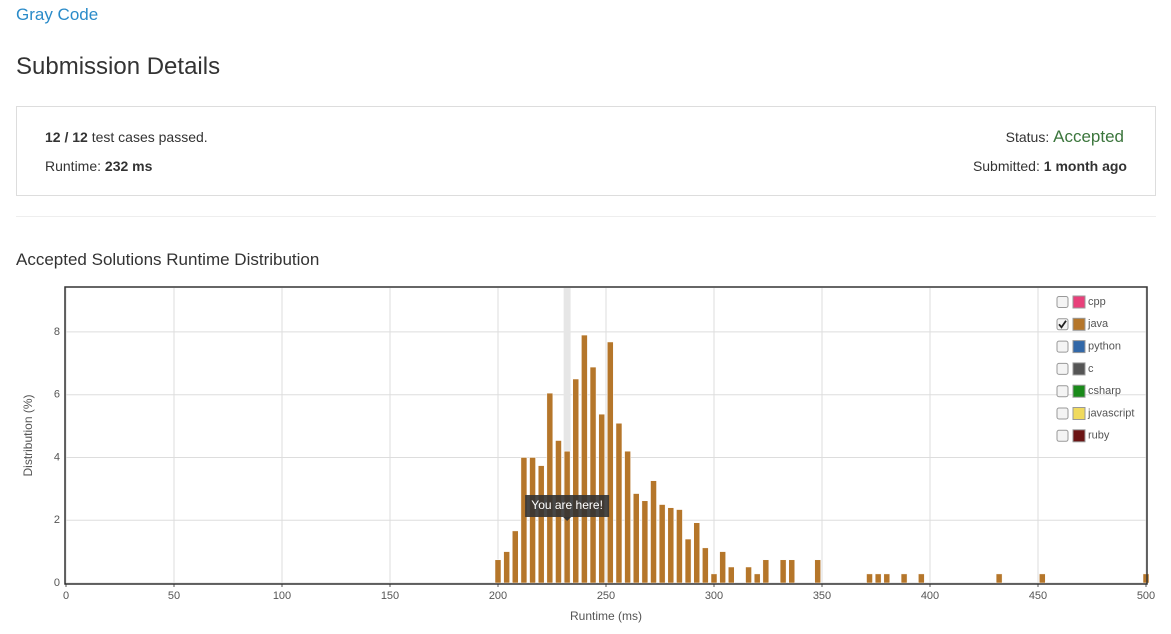 This screenshot has height=634, width=1171. Describe the element at coordinates (567, 435) in the screenshot. I see `highlight-band` at that location.